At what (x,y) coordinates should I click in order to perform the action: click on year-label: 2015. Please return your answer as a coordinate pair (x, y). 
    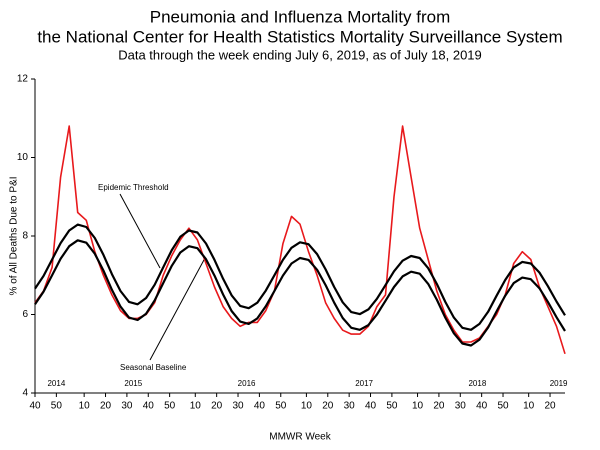
    Looking at the image, I should click on (133, 383).